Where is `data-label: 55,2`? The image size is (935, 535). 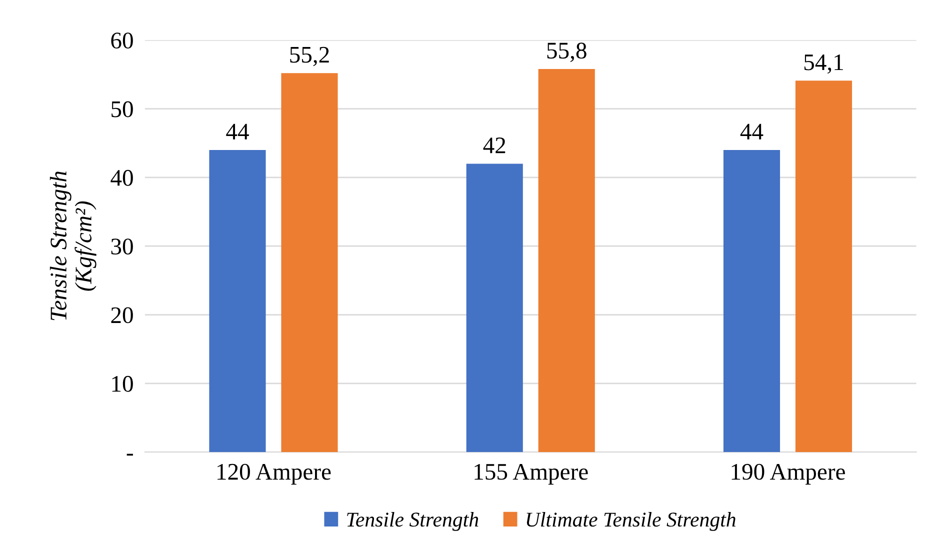 data-label: 55,2 is located at coordinates (309, 56).